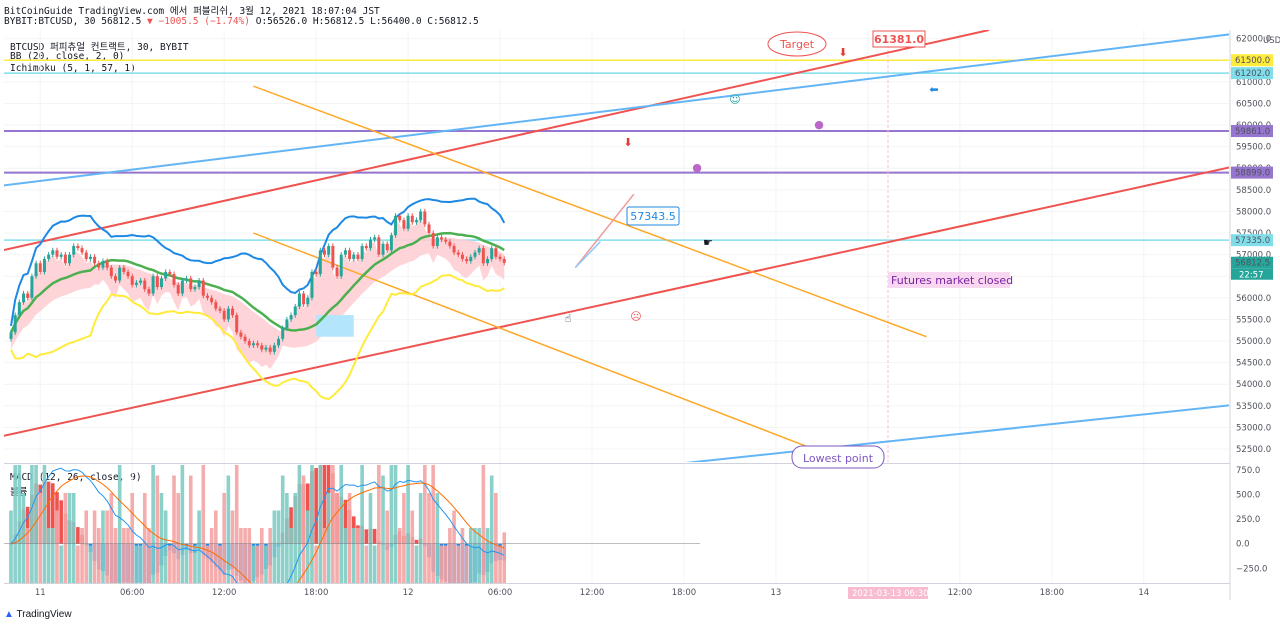 This screenshot has height=628, width=1280. I want to click on legend-instrument: BTCUSD 퍼피츄얼 컨트랙트, 30, BYBIT, so click(99, 47).